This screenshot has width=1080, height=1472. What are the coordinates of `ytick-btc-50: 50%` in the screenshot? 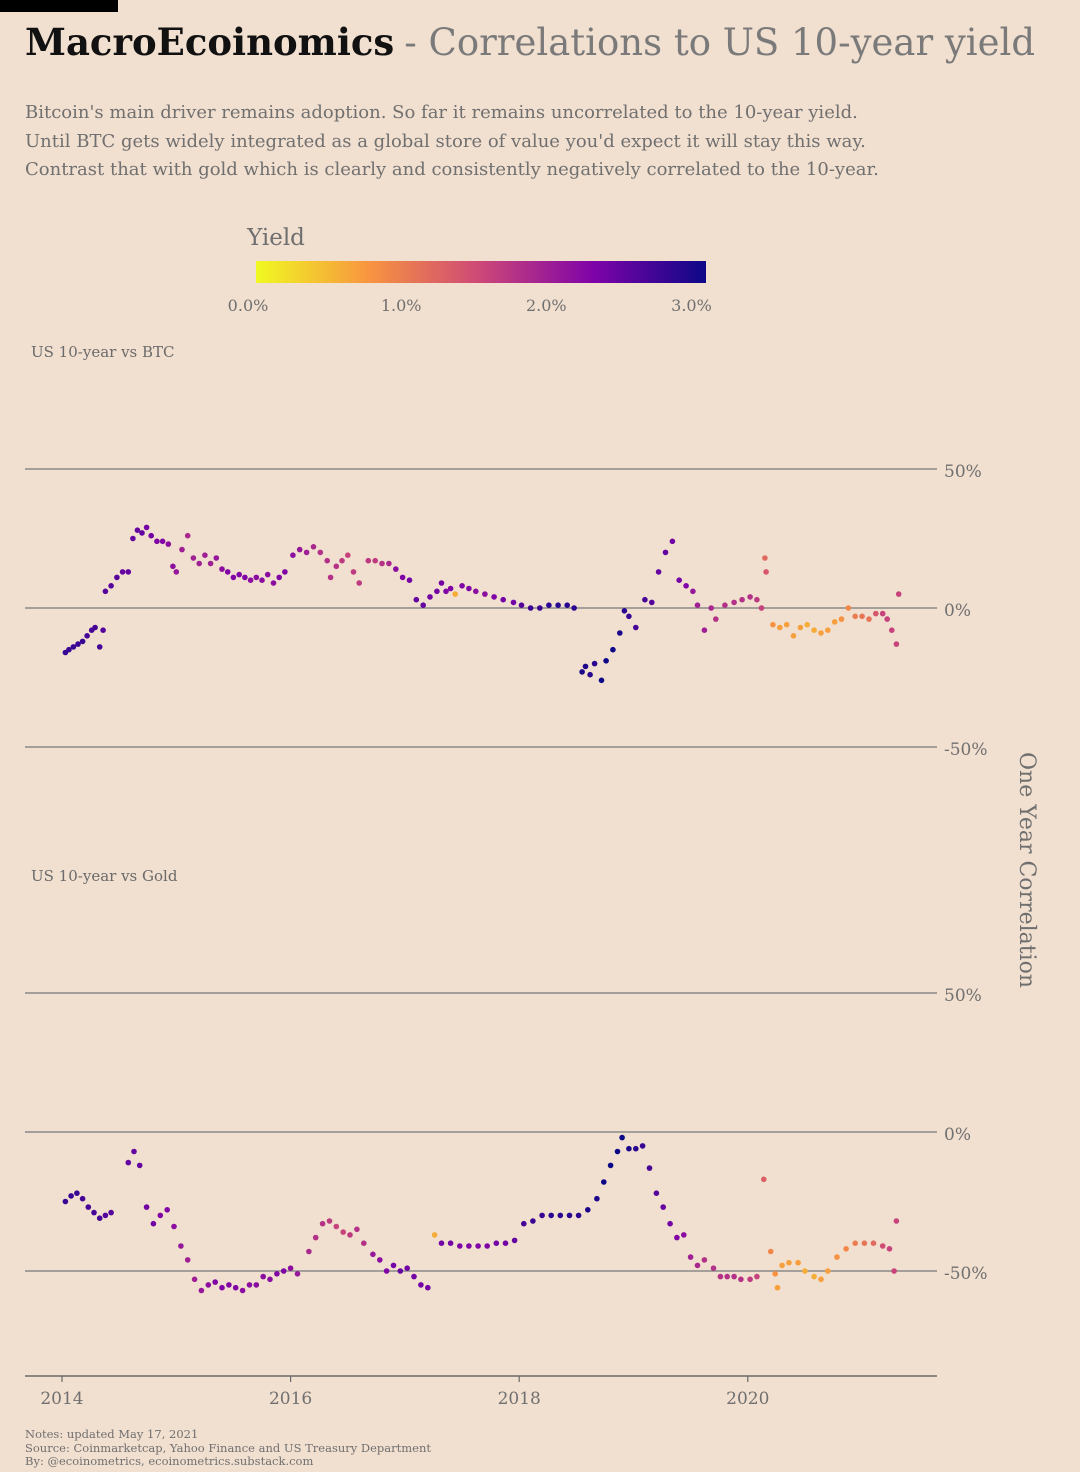 It's located at (963, 472).